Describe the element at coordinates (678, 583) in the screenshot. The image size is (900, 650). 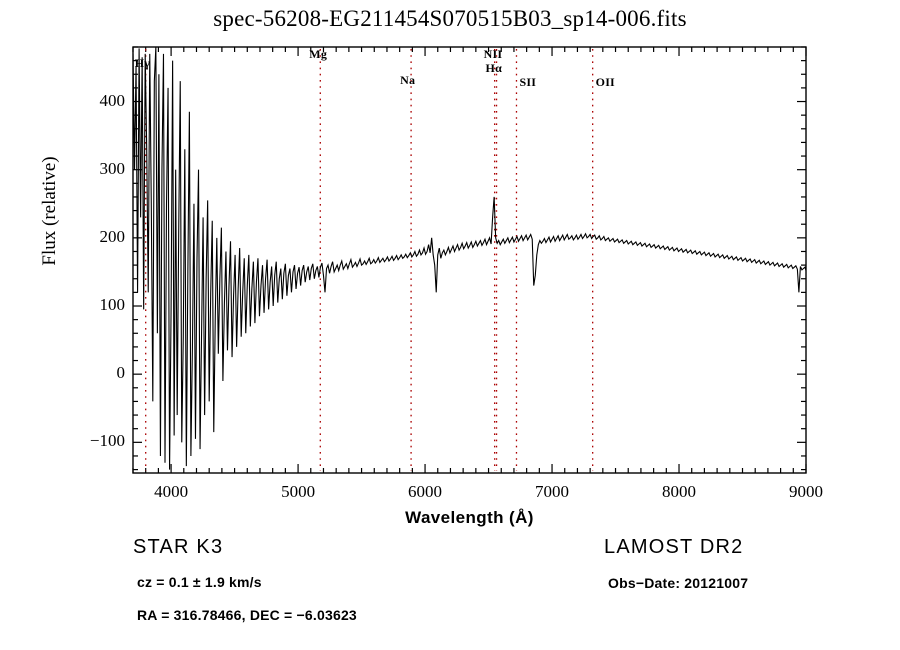
I see `observation-date: Obs−Date: 20121007` at that location.